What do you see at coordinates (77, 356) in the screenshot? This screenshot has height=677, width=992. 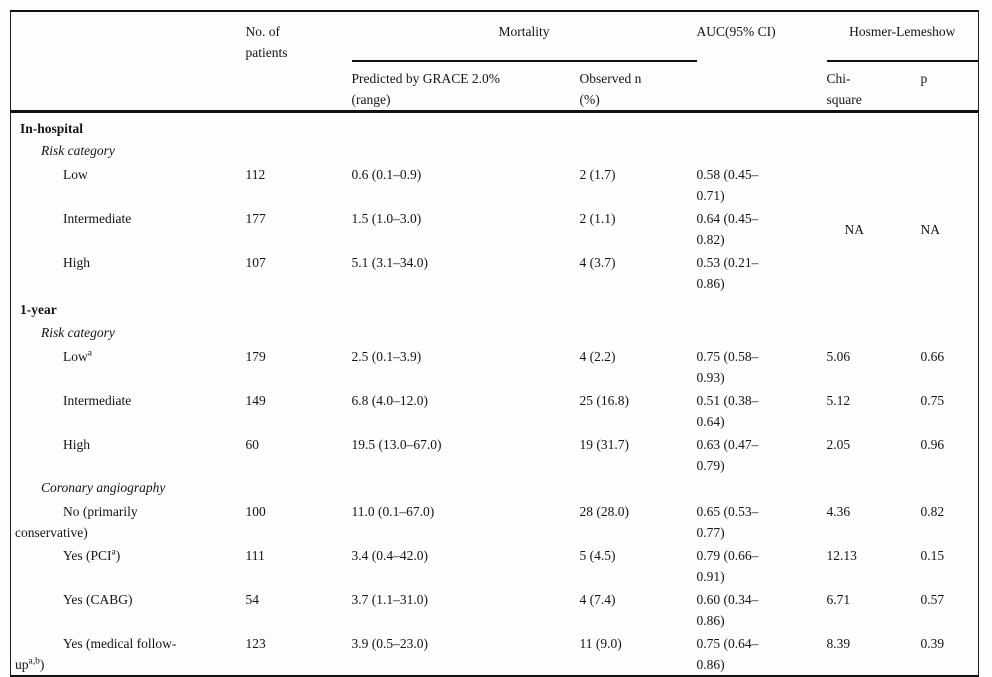 I see `cell-label: Lowa` at bounding box center [77, 356].